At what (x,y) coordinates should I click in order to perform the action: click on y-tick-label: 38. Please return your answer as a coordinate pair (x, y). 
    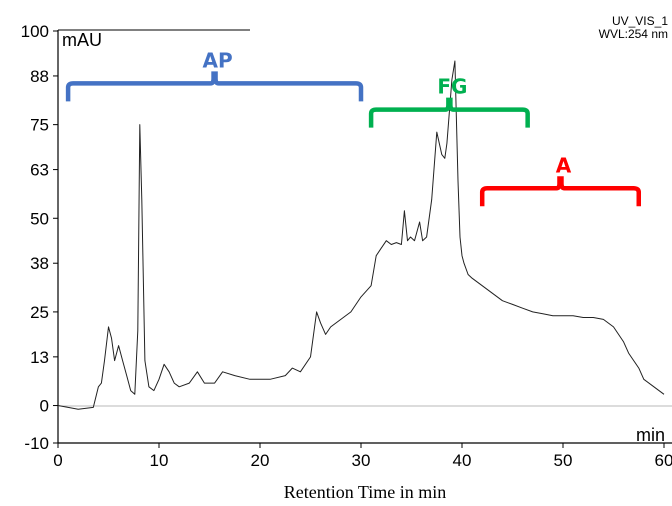
    Looking at the image, I should click on (39, 263).